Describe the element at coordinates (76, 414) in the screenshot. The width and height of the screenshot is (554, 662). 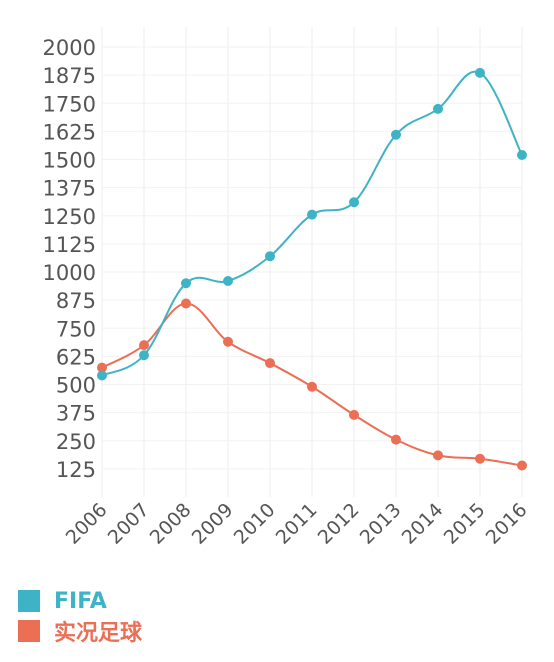
I see `y-tick-label: 375` at that location.